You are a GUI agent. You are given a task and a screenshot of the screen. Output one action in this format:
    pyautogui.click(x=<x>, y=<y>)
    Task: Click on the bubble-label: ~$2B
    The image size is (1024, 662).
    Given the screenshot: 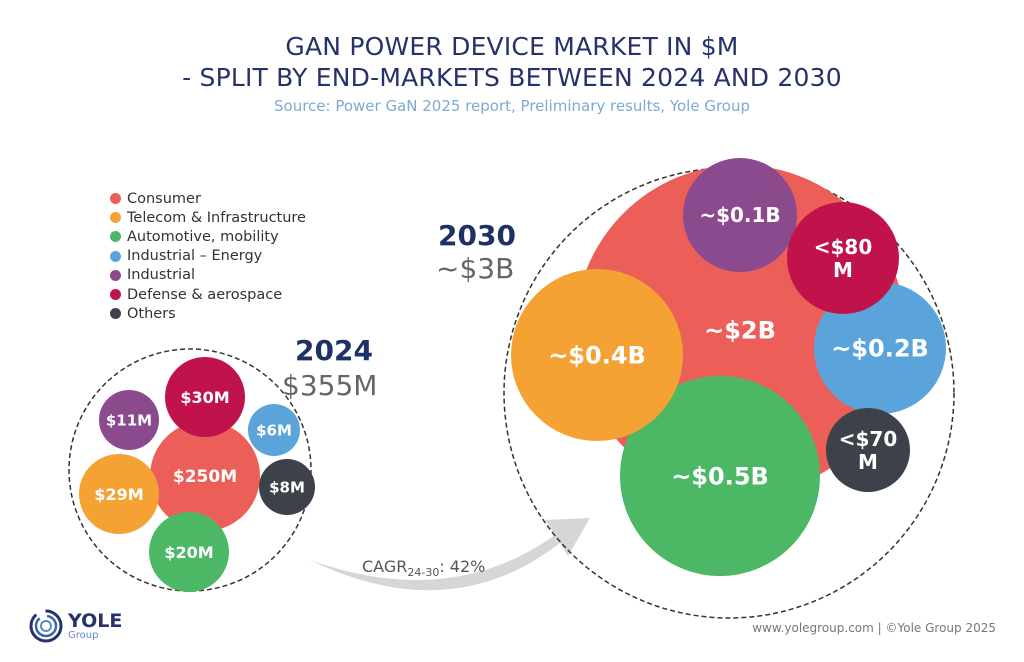 What is the action you would take?
    pyautogui.click(x=740, y=331)
    